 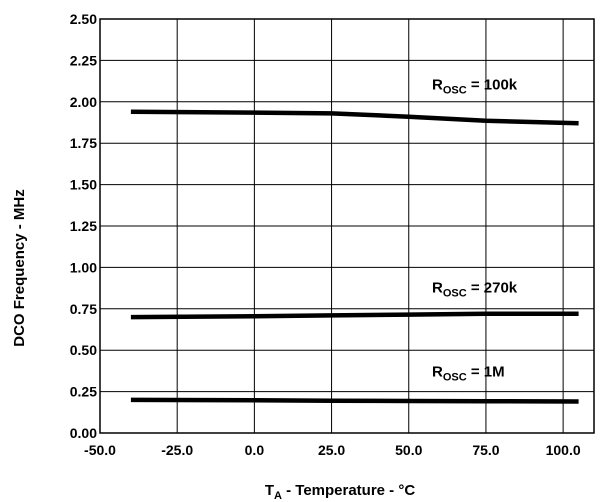 What do you see at coordinates (83, 102) in the screenshot?
I see `y-tick-label: 2.00` at bounding box center [83, 102].